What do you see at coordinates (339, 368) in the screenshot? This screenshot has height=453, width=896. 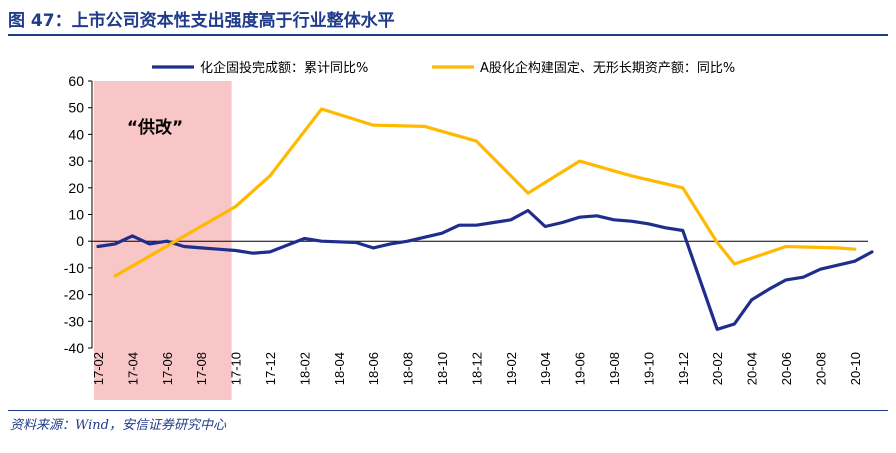 I see `x-tick-label: 18-04` at bounding box center [339, 368].